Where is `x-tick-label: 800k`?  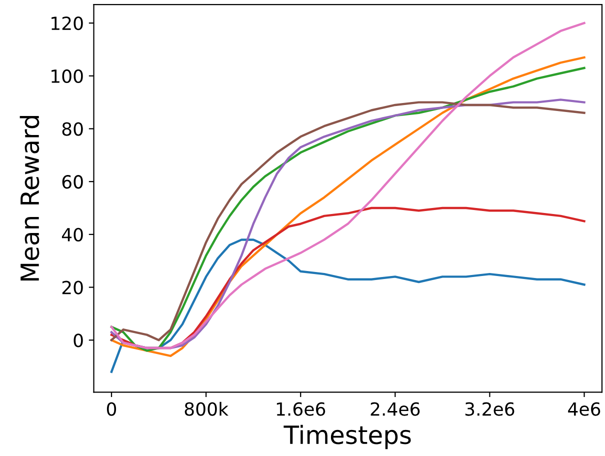
x-tick-label: 800k is located at coordinates (206, 409).